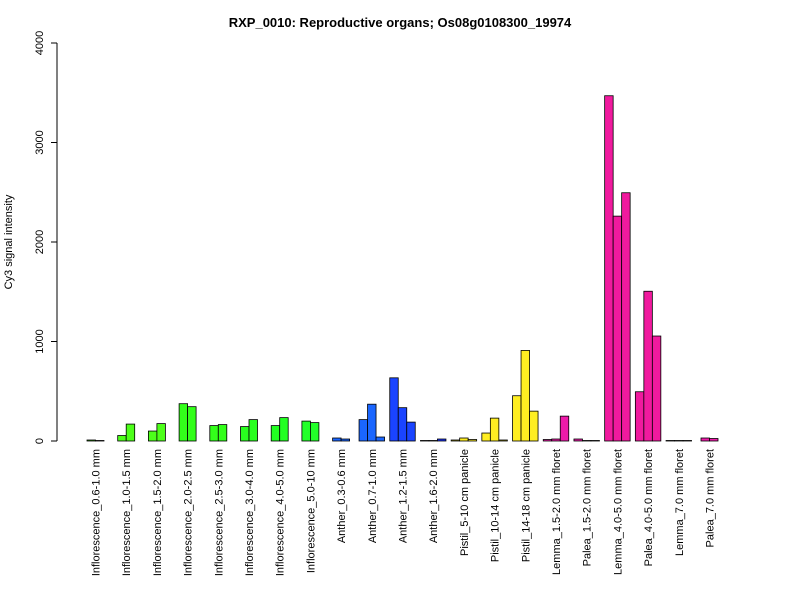  What do you see at coordinates (557, 512) in the screenshot?
I see `category-label: Lemma_1.5-2.0 mm floret` at bounding box center [557, 512].